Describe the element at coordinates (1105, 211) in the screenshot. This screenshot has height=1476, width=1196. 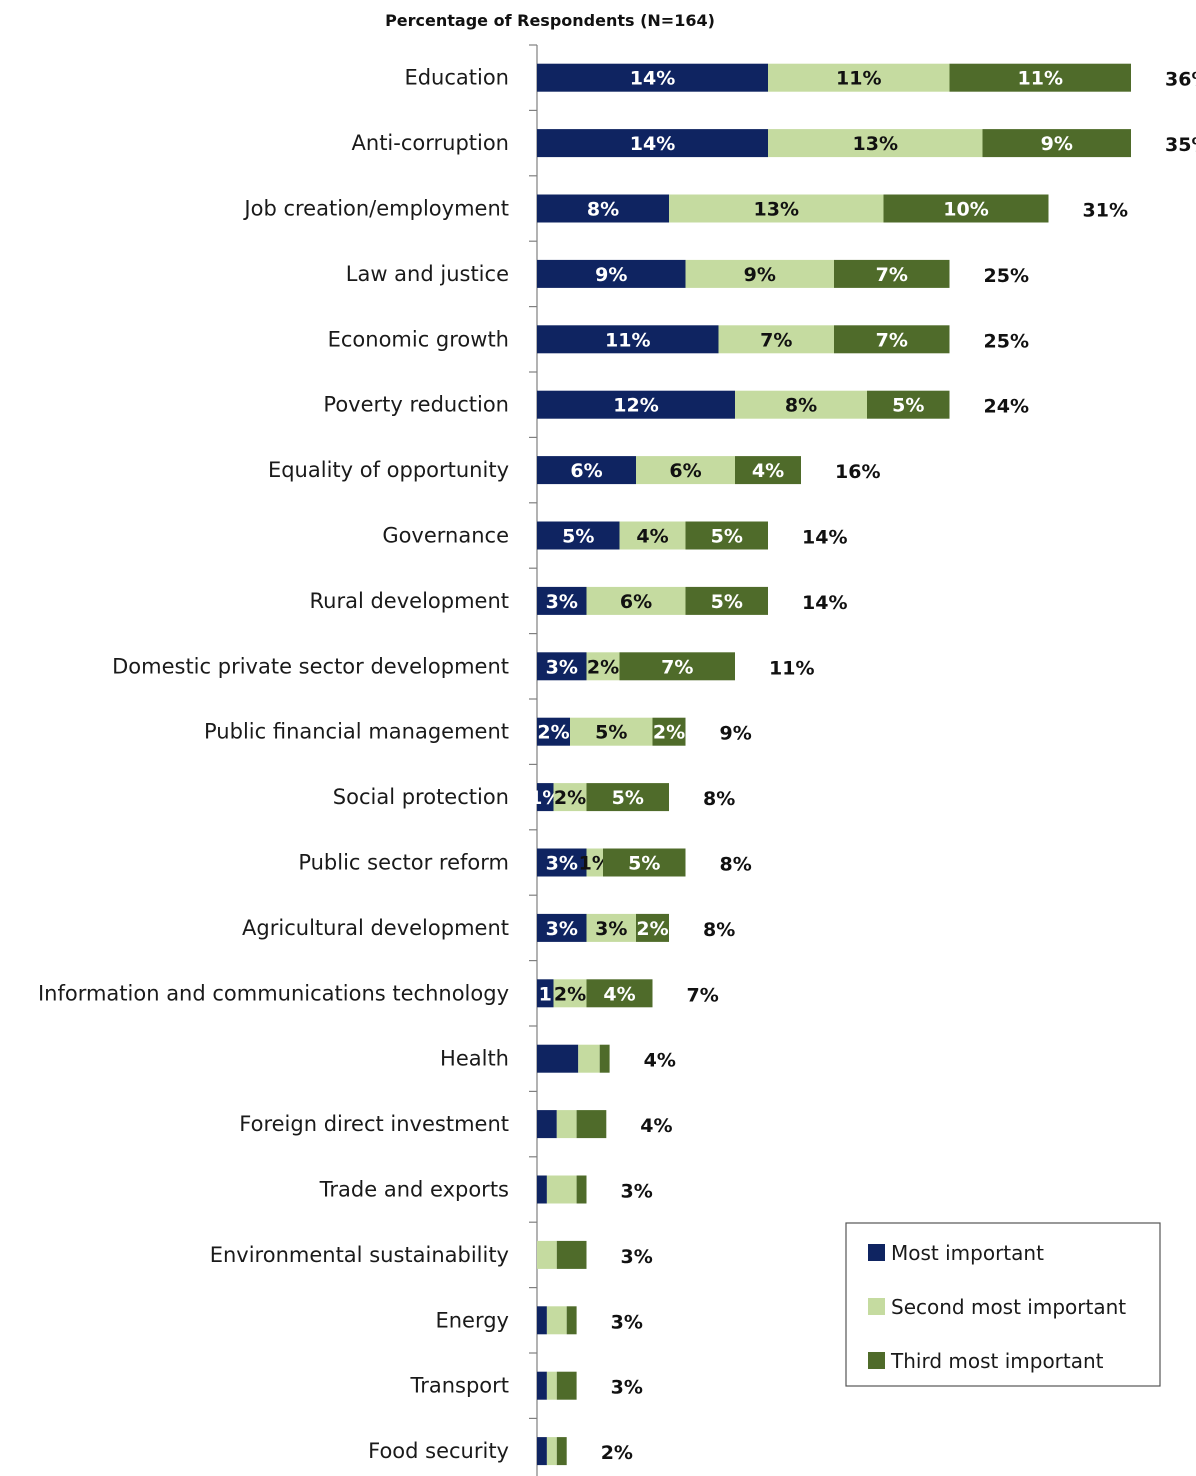
I see `total-label: 31%` at that location.